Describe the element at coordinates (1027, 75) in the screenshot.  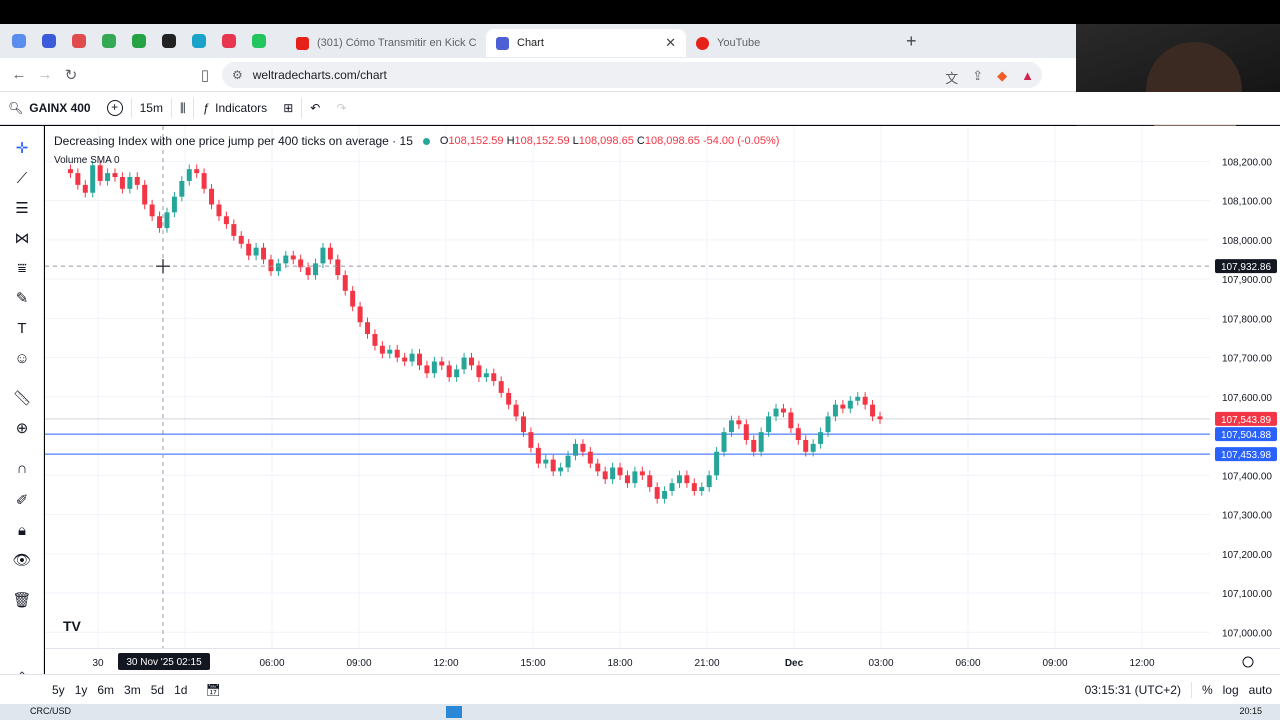
I see `brave-rewards-icon: ▲` at that location.